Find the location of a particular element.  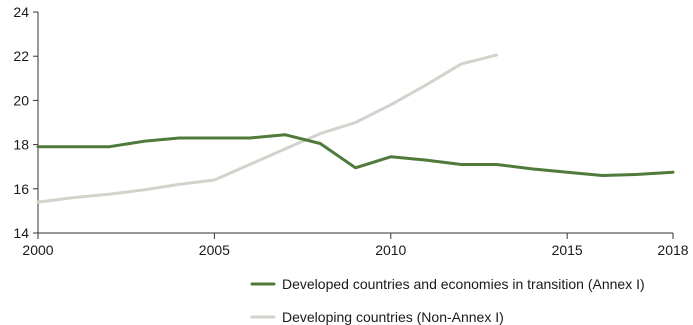

legend-item-non-annex-i: Developing countries (Non-Annex I) is located at coordinates (377, 317).